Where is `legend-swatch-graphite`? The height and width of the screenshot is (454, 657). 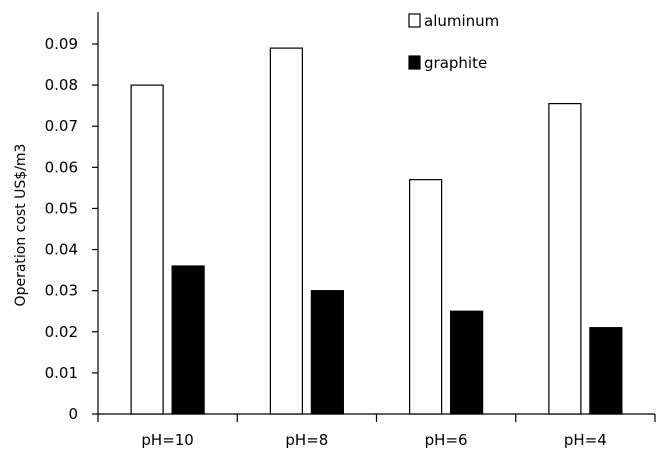 legend-swatch-graphite is located at coordinates (414, 62).